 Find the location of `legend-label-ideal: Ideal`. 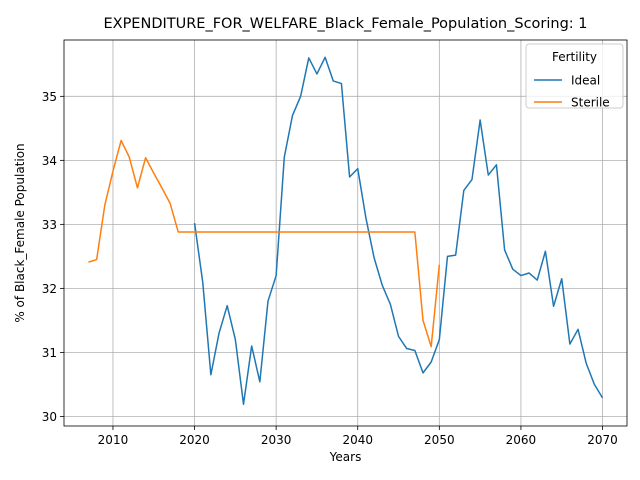

legend-label-ideal: Ideal is located at coordinates (585, 81).